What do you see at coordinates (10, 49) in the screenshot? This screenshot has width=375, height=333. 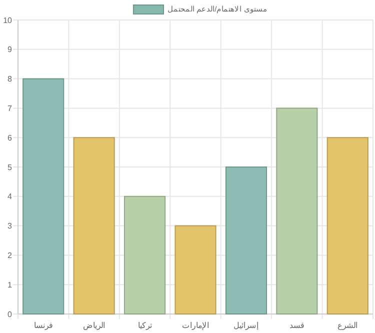 I see `y-tick-label: 9` at bounding box center [10, 49].